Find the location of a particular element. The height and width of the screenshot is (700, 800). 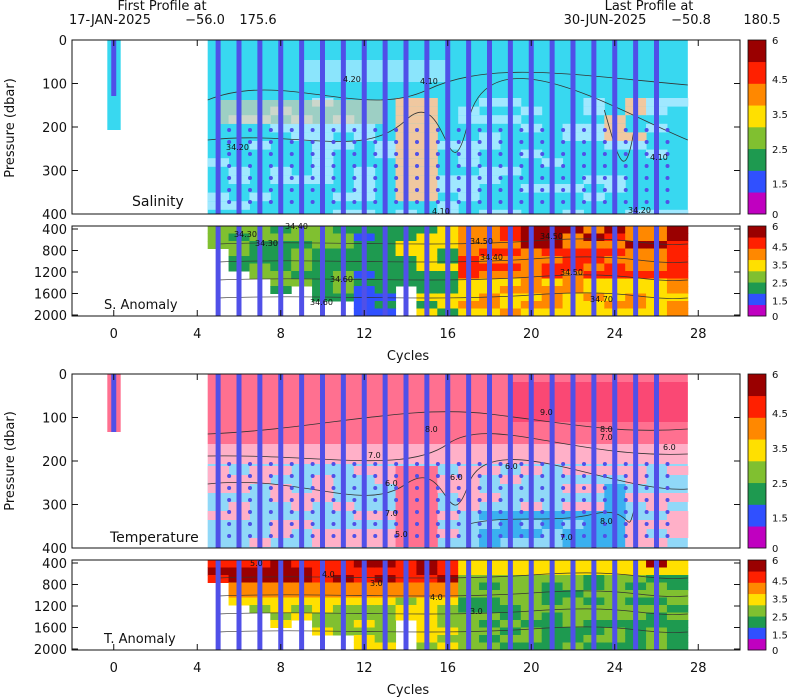

salinity-colorbar: 6 4.5 3.5 2.5 1.5 0 is located at coordinates (767, 128).